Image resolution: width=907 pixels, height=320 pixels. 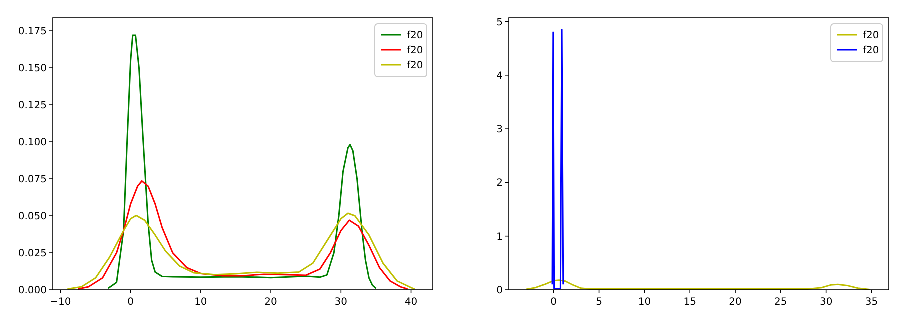 What do you see at coordinates (32, 254) in the screenshot?
I see `y-tick-label: 0.025` at bounding box center [32, 254].